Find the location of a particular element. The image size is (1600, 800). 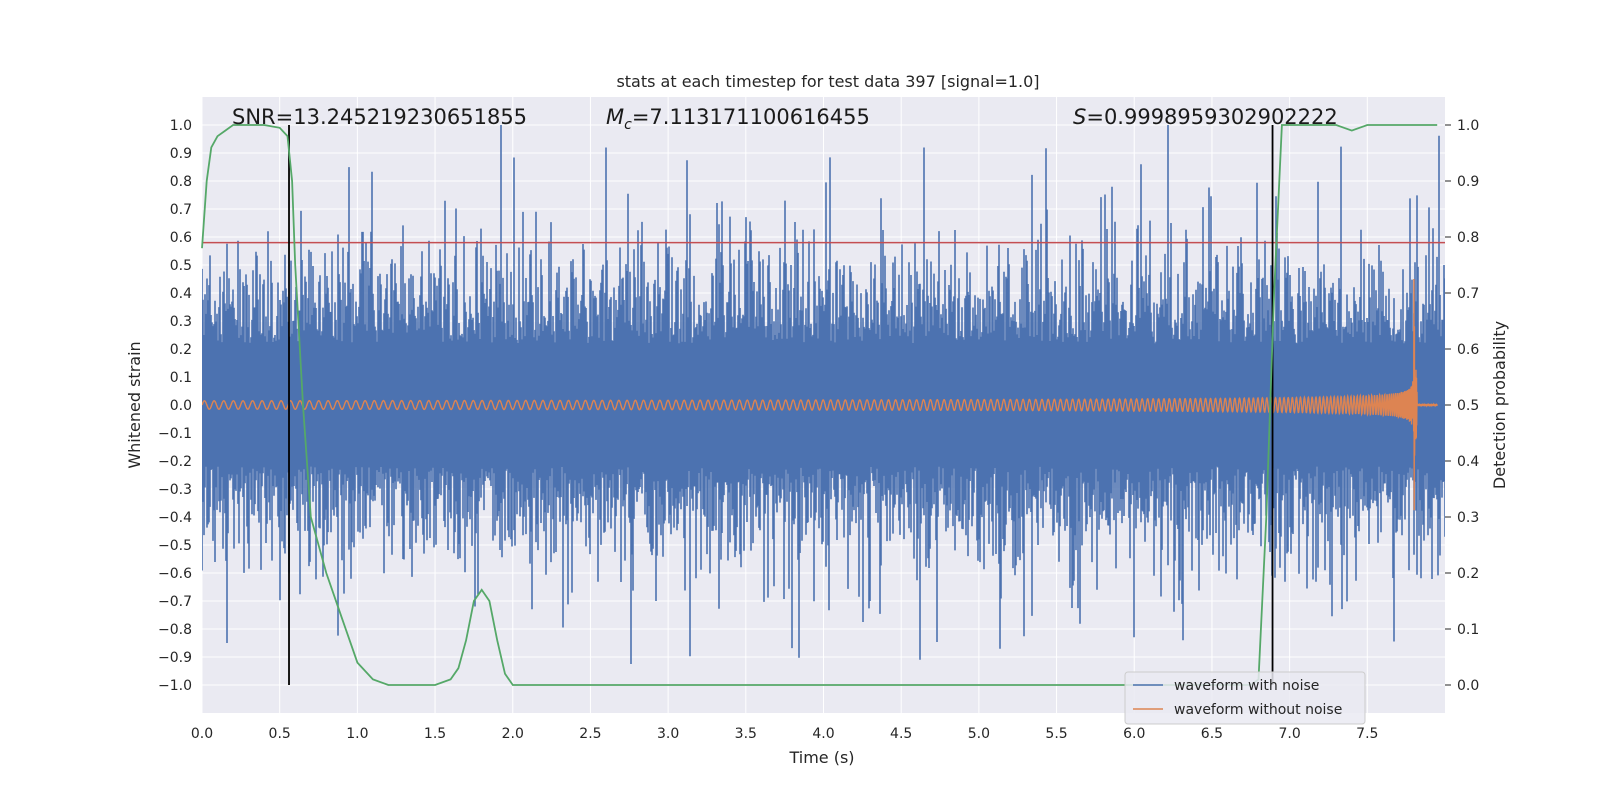

snr-annotation: SNR=13.245219230651855 is located at coordinates (379, 117).